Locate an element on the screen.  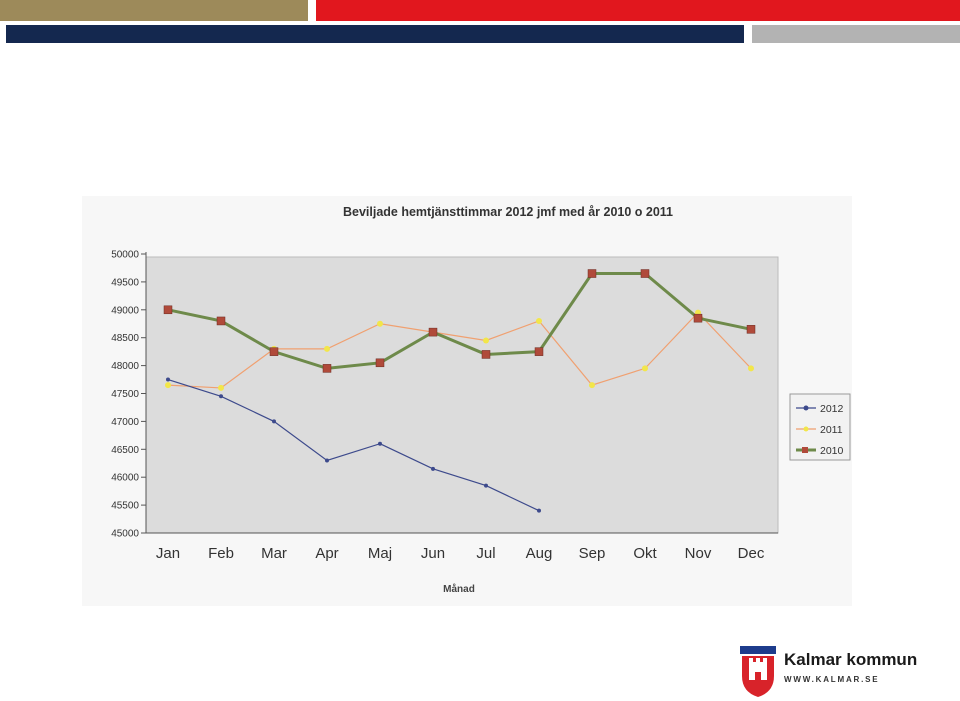
x-tick-label: Aug is located at coordinates (539, 553).